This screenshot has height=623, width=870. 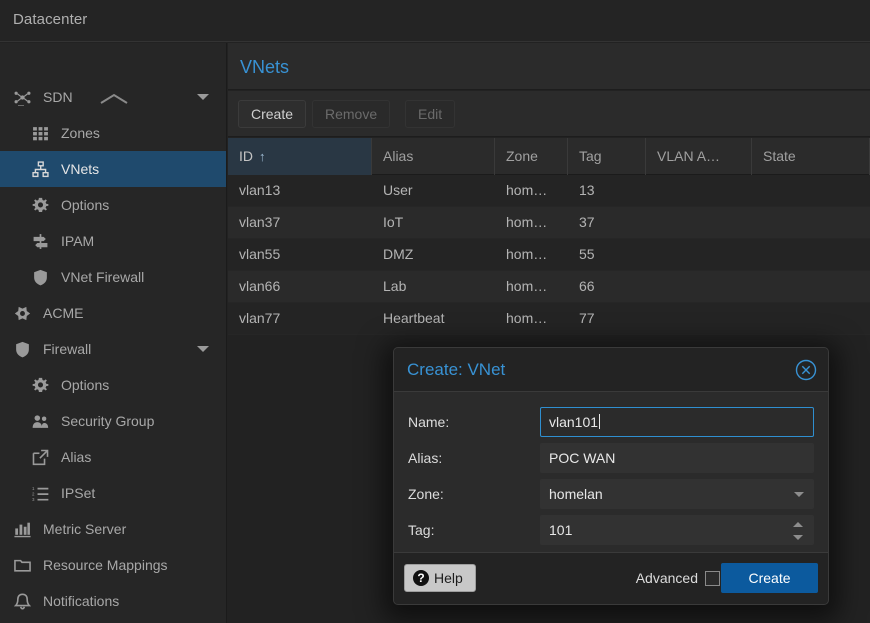 What do you see at coordinates (33, 487) in the screenshot?
I see `svg-text: 1` at bounding box center [33, 487].